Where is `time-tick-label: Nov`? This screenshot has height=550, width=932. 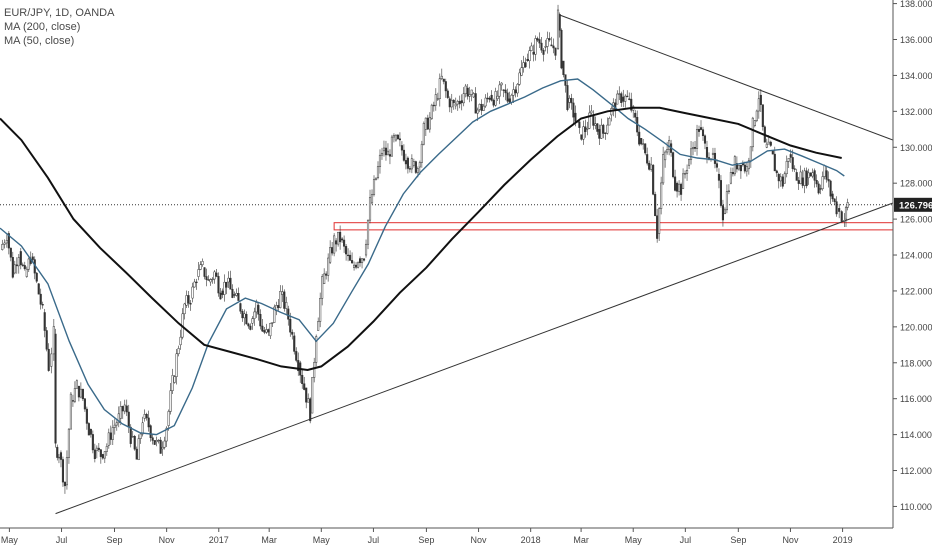
time-tick-label: Nov is located at coordinates (167, 540).